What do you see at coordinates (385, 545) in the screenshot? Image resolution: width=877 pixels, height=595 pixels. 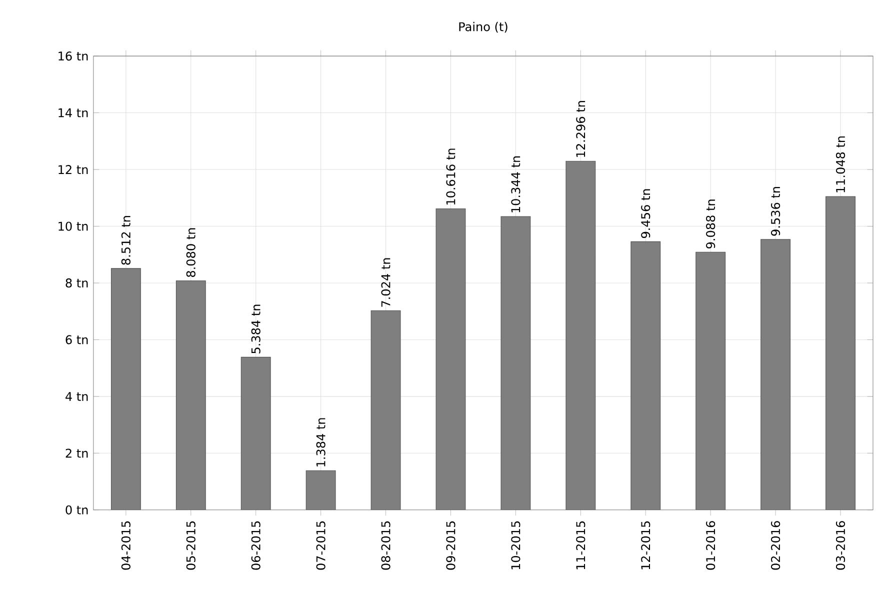 I see `x-tick-label: 08-2015` at bounding box center [385, 545].